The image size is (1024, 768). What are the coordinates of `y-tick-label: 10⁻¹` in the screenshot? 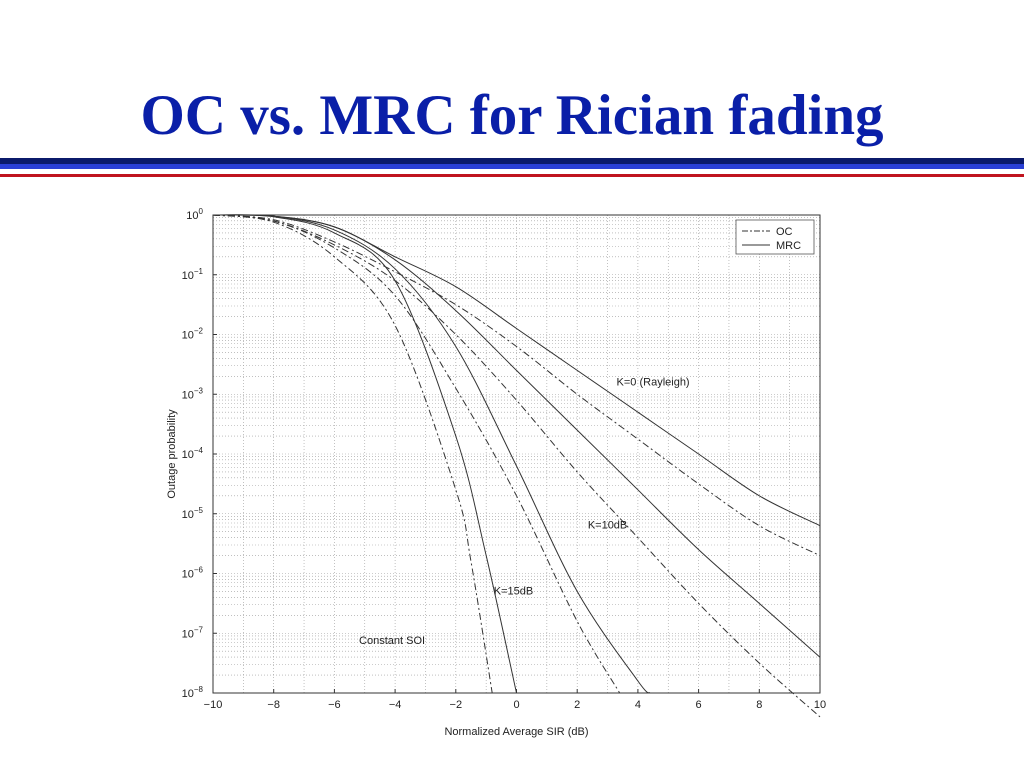 It's located at (193, 274).